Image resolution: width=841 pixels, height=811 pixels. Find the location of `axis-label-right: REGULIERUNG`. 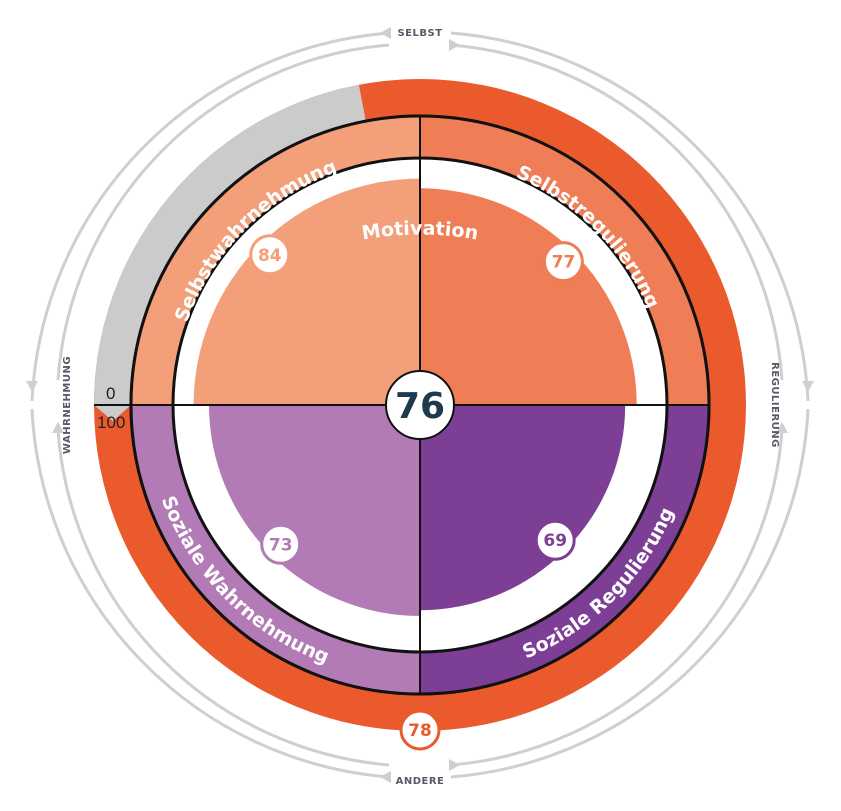

axis-label-right: REGULIERUNG is located at coordinates (774, 405).